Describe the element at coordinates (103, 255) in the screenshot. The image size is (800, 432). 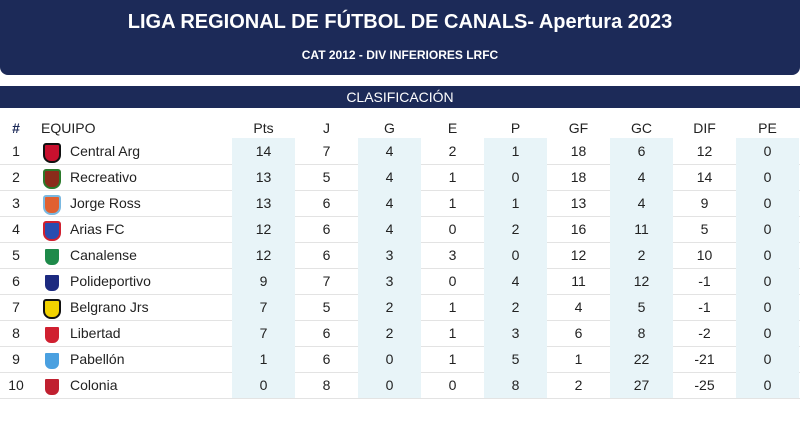
I see `team-name: Canalense` at that location.